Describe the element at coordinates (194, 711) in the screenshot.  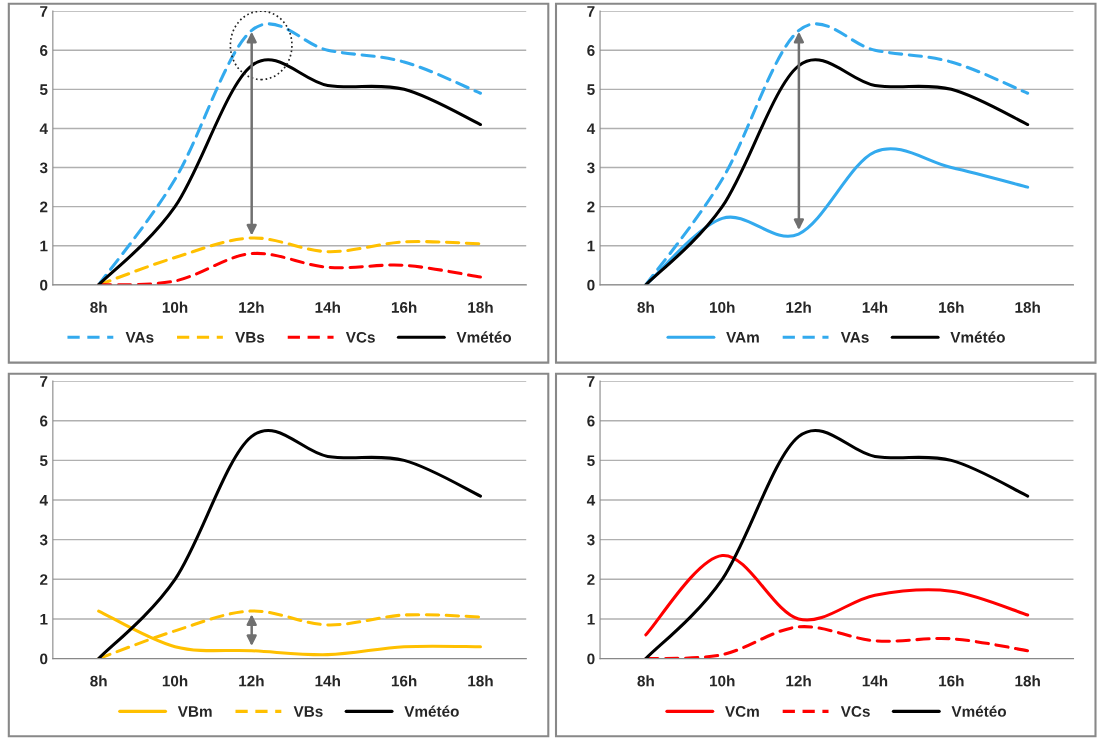
I see `legend-label: VBm` at that location.